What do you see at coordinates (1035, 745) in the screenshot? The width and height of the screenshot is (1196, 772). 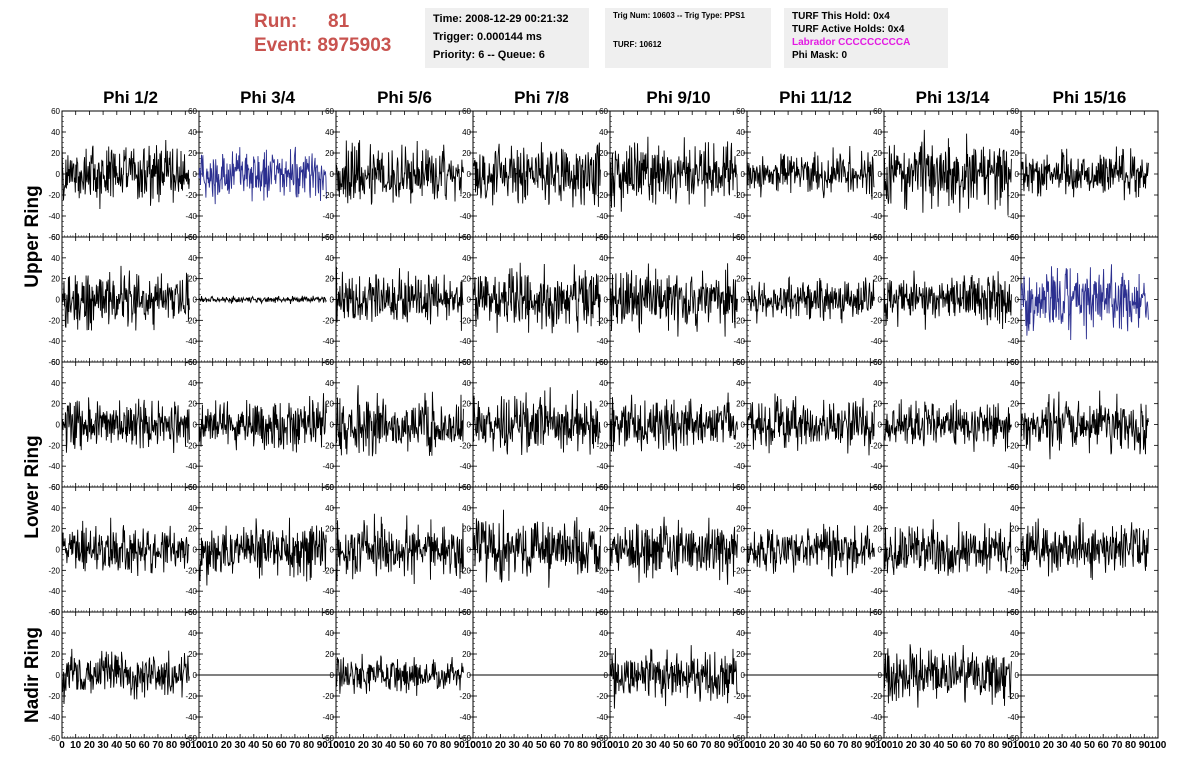 I see `x-tick-label: 10` at bounding box center [1035, 745].